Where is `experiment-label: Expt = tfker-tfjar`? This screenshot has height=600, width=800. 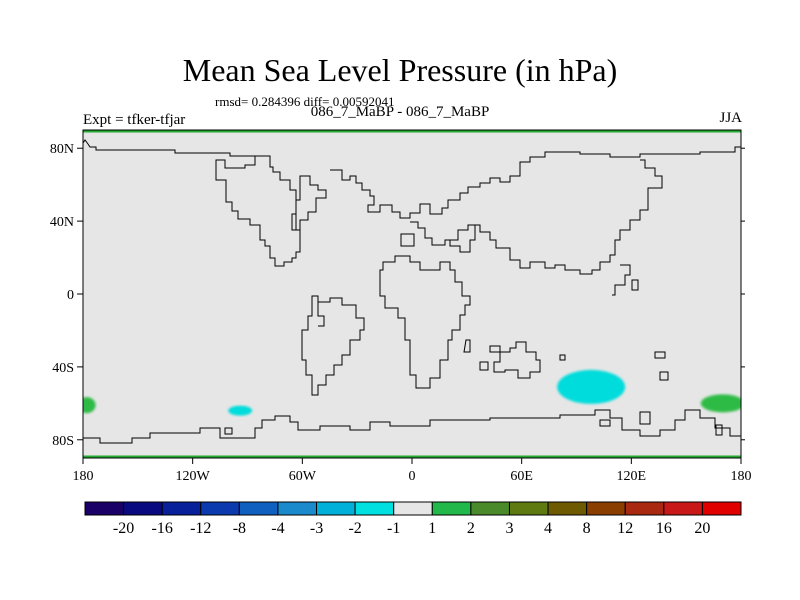 experiment-label: Expt = tfker-tfjar is located at coordinates (134, 120).